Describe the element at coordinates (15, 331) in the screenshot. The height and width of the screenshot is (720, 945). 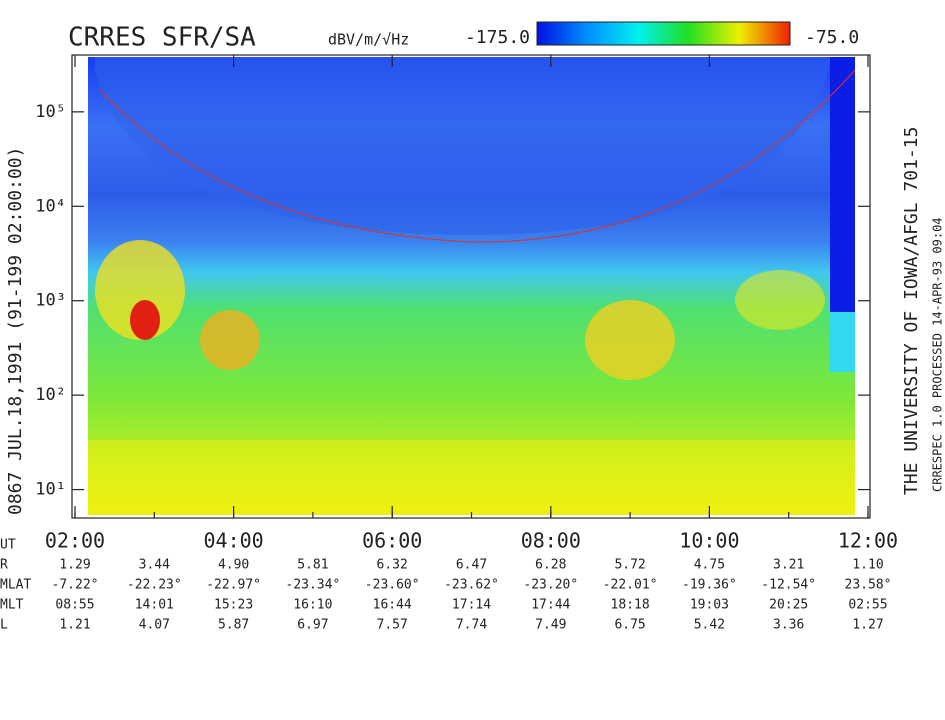
I see `y-axis-label: 0867 JUL.18,1991 (91-199 02:00:00)` at that location.